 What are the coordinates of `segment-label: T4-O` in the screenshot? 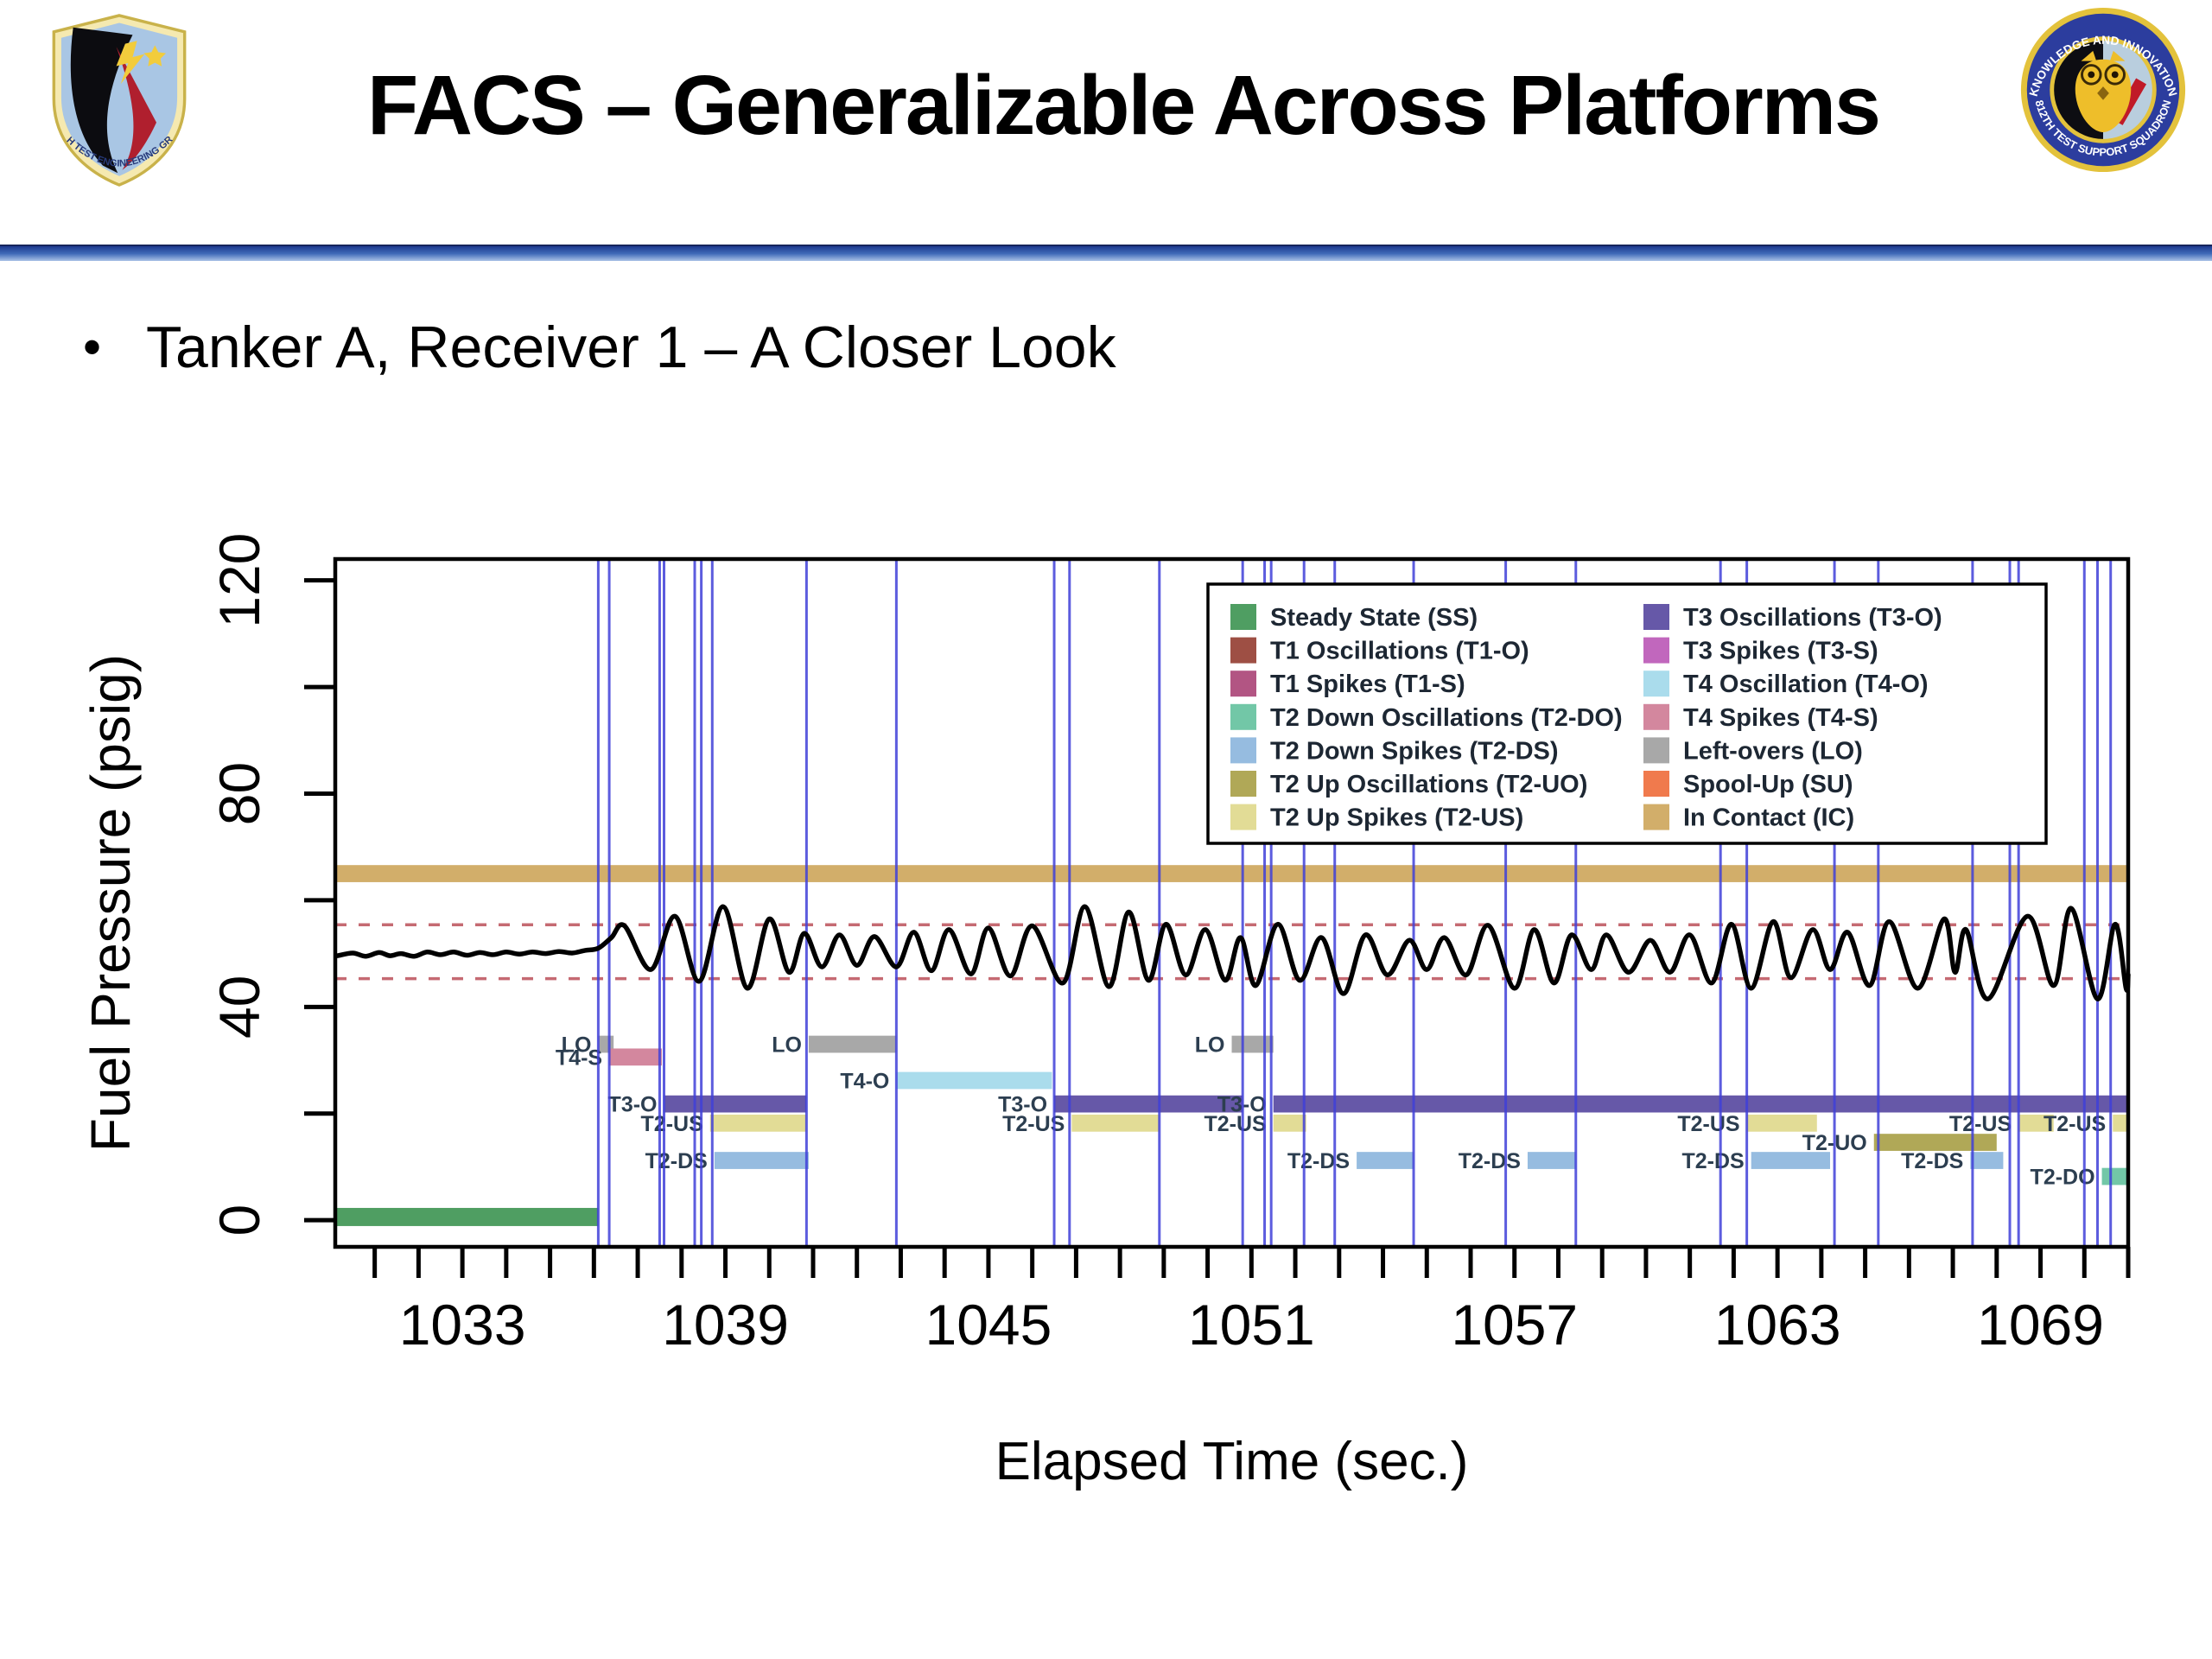 It's located at (864, 1081).